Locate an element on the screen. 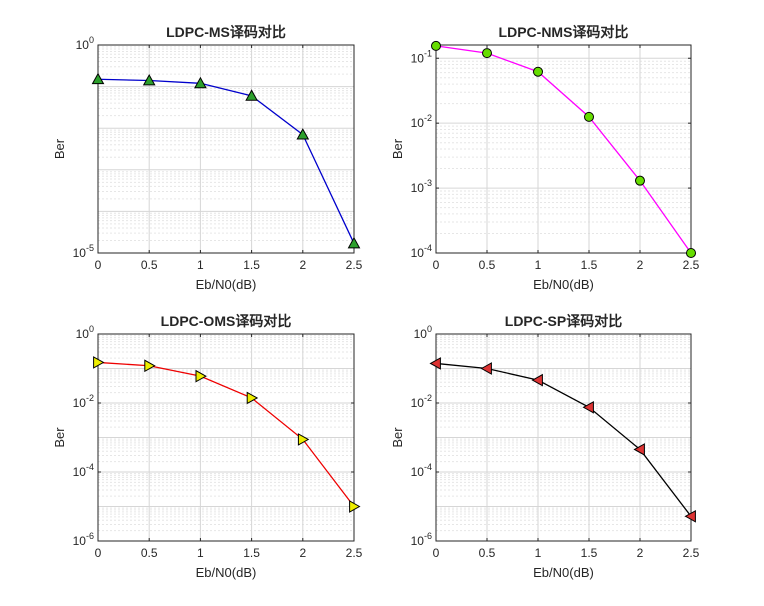  y-tick-label: 10⁻¹ is located at coordinates (421, 56).